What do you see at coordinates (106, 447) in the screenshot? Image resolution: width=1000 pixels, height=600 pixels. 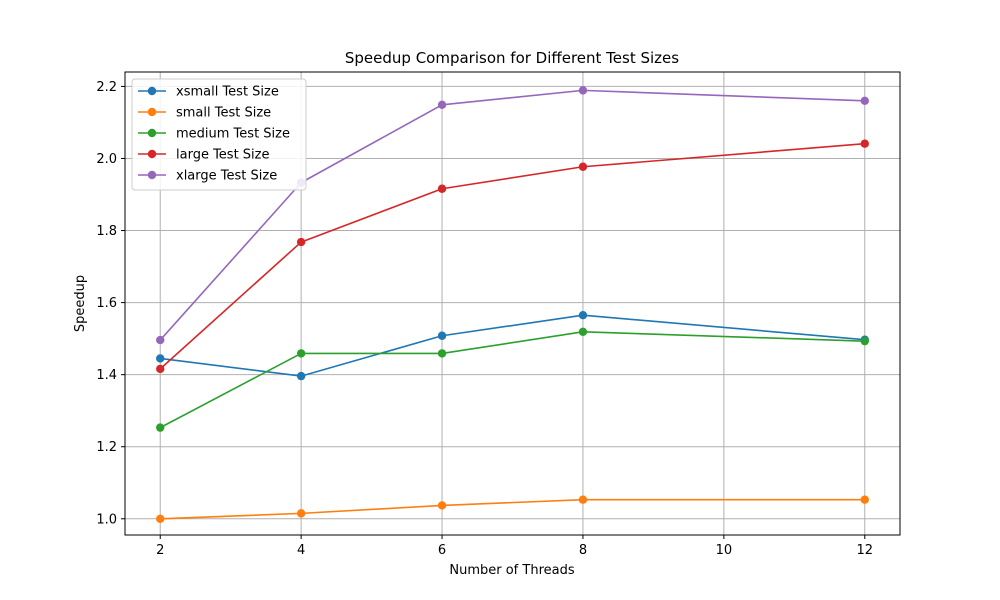 I see `y-tick-label: 1.2` at bounding box center [106, 447].